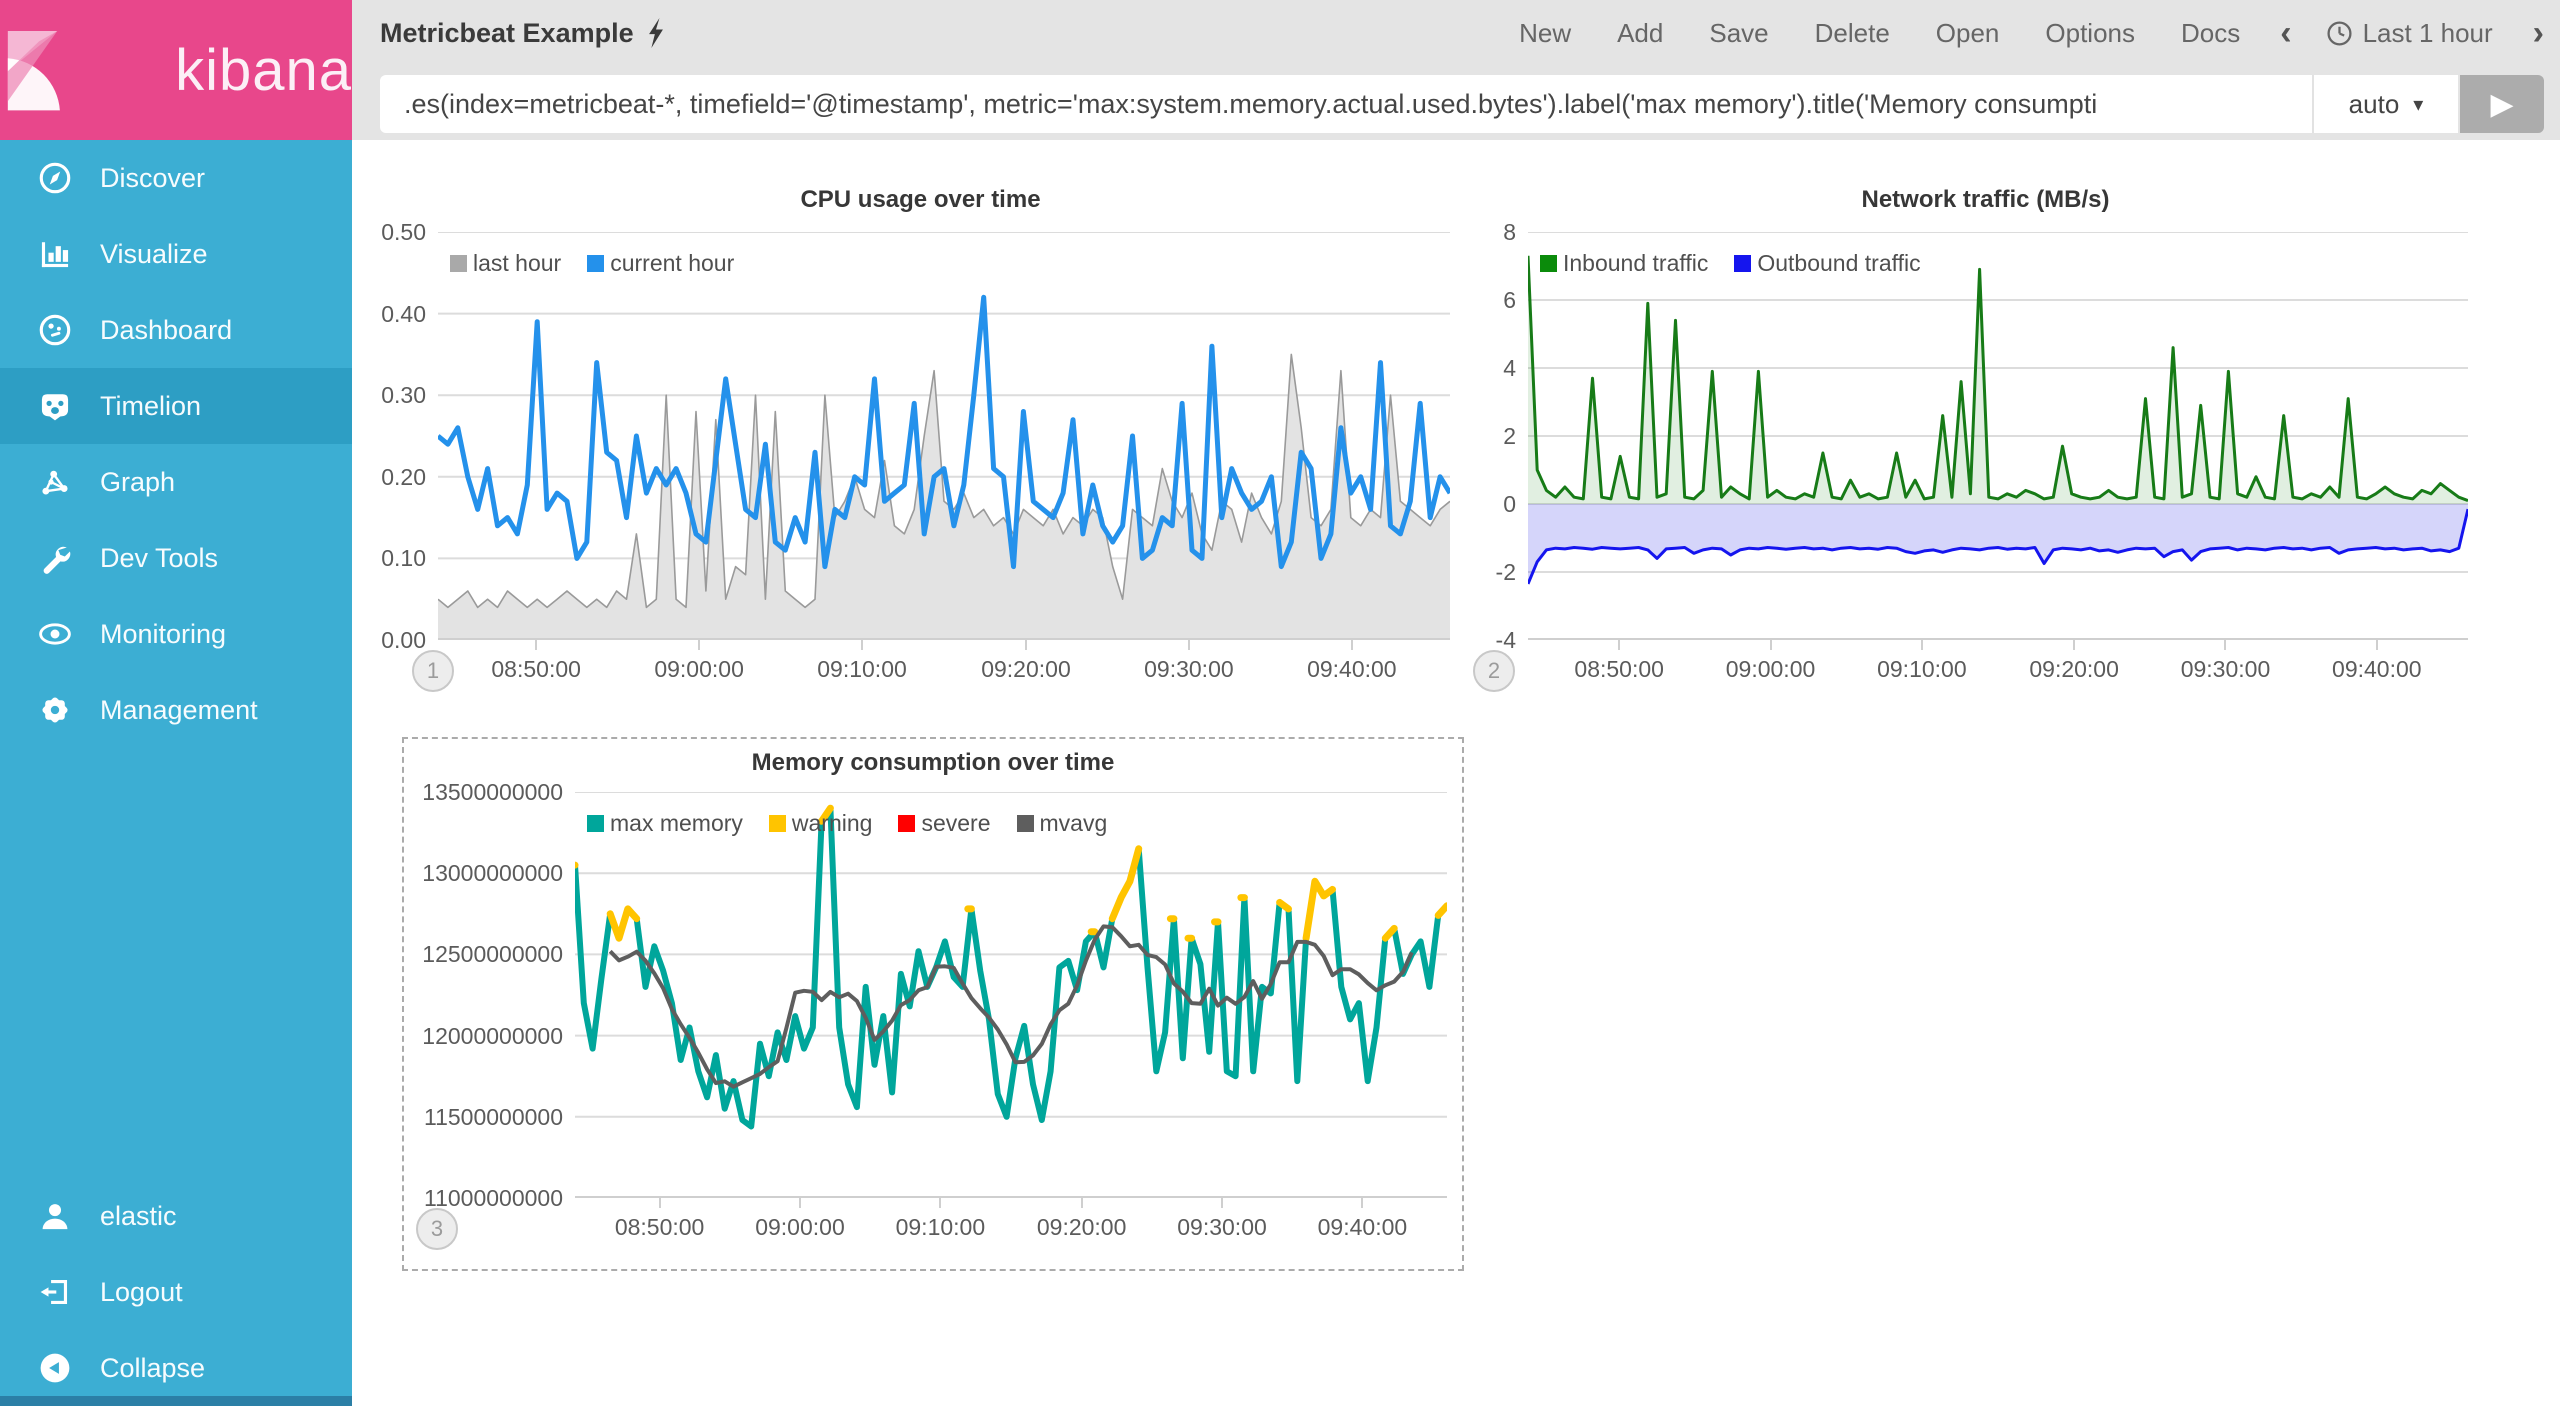  What do you see at coordinates (151, 405) in the screenshot?
I see `sidebar-item-label: Timelion` at bounding box center [151, 405].